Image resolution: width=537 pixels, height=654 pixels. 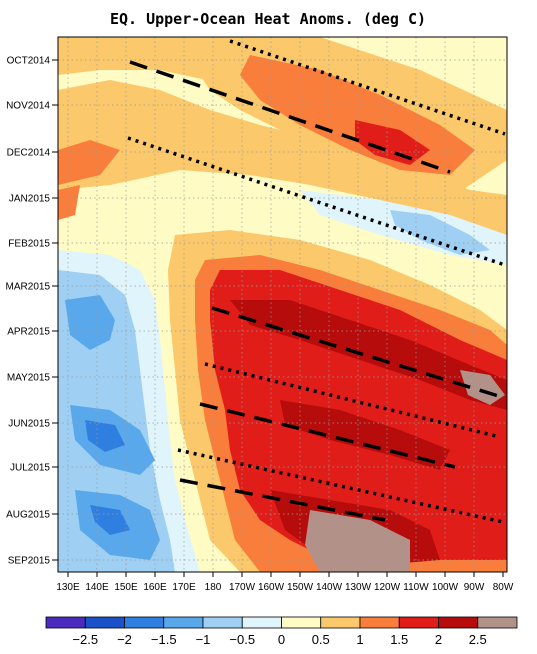 What do you see at coordinates (124, 639) in the screenshot?
I see `colorbar-label: −2` at bounding box center [124, 639].